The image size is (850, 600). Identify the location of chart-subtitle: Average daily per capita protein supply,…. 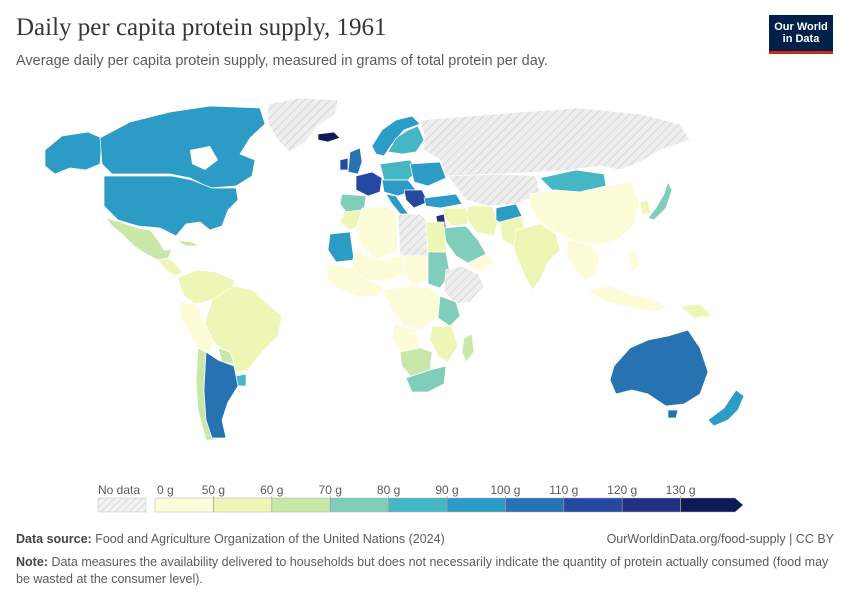
(282, 61).